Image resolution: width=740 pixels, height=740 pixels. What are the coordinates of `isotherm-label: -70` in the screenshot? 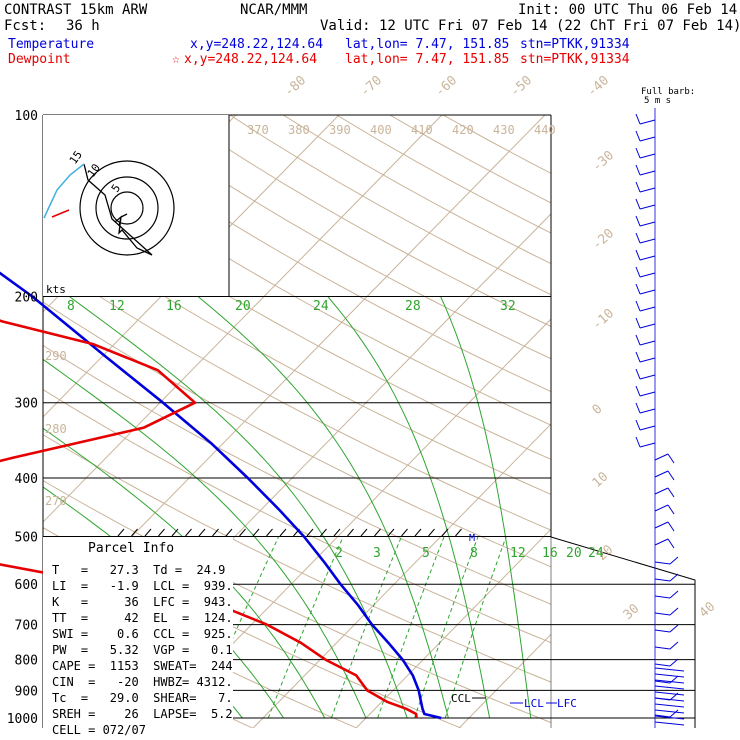 It's located at (371, 86).